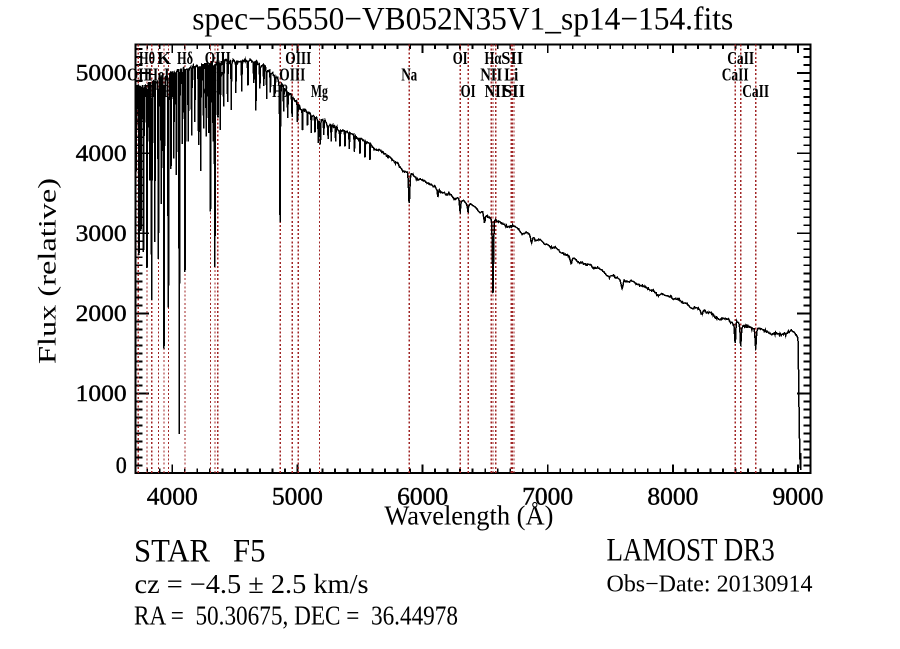 The width and height of the screenshot is (900, 649). I want to click on svg-text: Hθ, so click(147, 58).